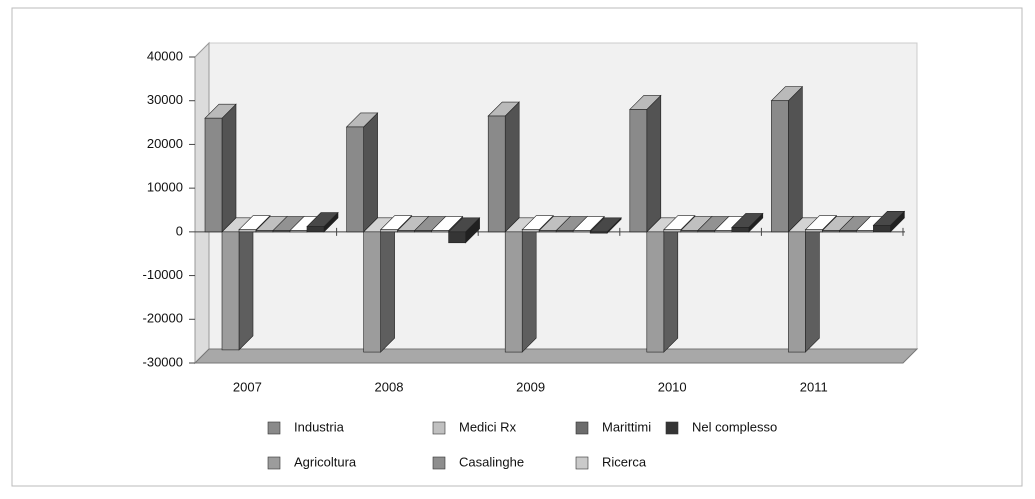 Image resolution: width=1035 pixels, height=499 pixels. What do you see at coordinates (488, 426) in the screenshot?
I see `legend-label: Medici Rx` at bounding box center [488, 426].